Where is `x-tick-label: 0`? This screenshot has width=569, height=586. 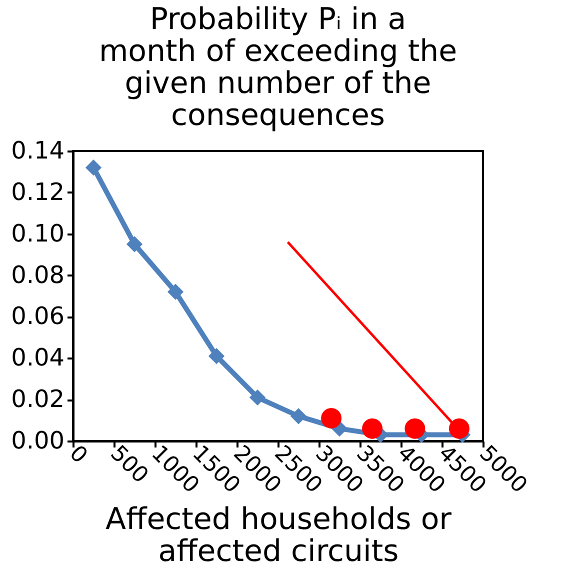 x-tick-label: 0 is located at coordinates (78, 455).